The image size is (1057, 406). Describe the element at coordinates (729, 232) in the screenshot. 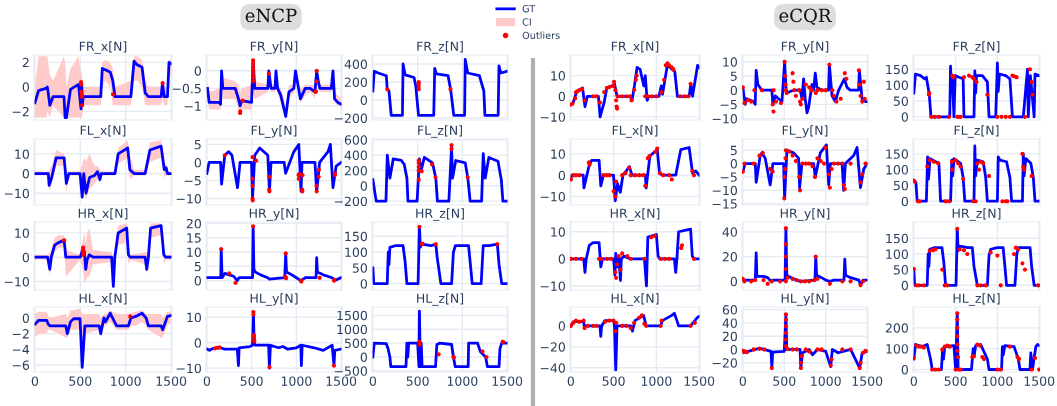

I see `y-tick-label: 40` at that location.